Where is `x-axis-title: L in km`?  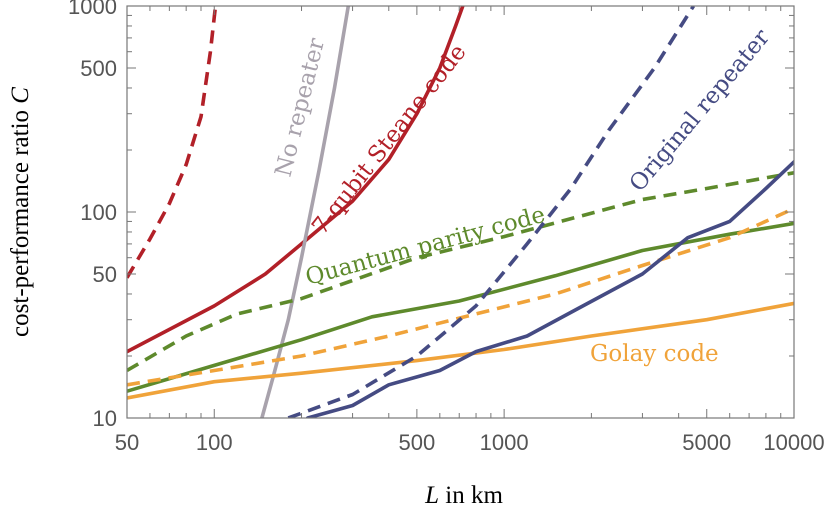
x-axis-title: L in km is located at coordinates (463, 495).